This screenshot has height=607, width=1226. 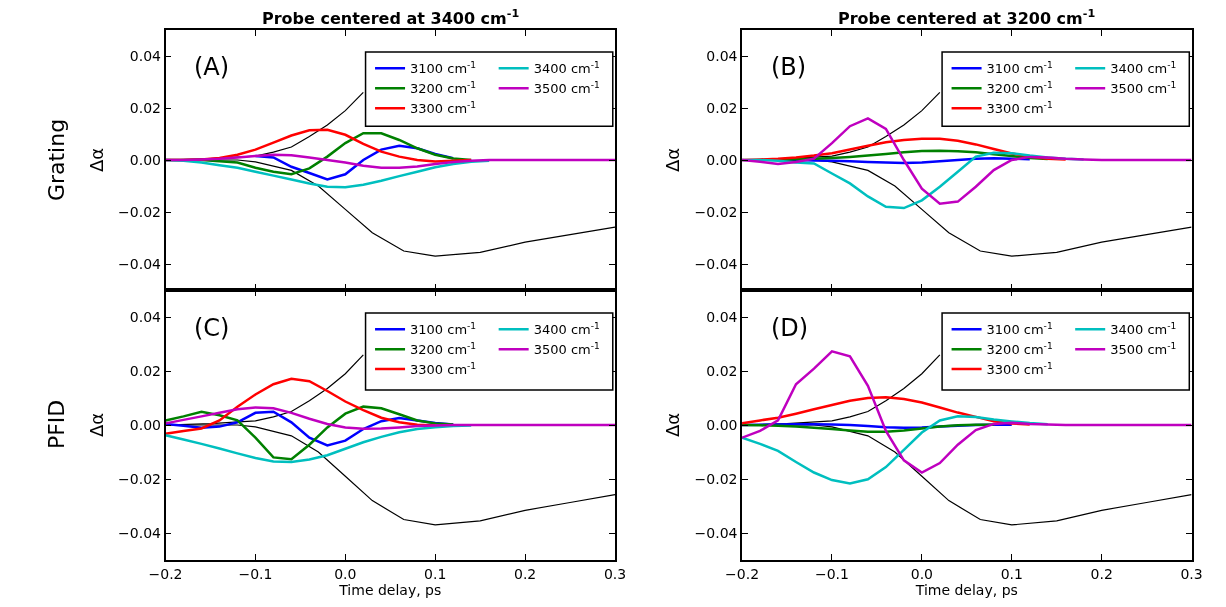 I want to click on text: Grating, so click(x=57, y=160).